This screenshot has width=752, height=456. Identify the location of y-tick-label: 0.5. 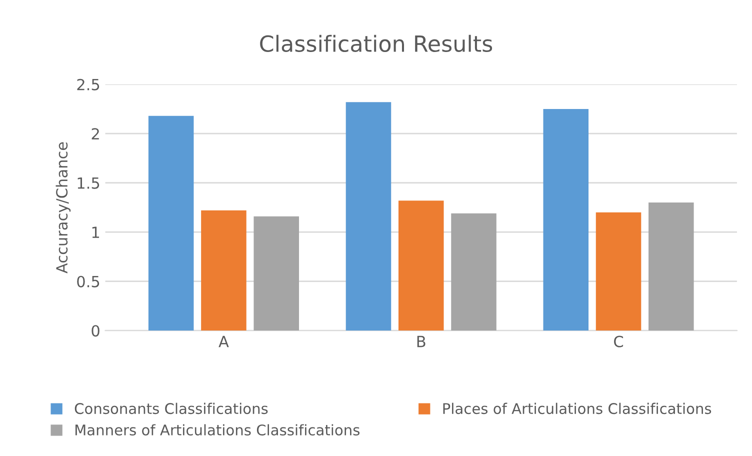
(88, 282).